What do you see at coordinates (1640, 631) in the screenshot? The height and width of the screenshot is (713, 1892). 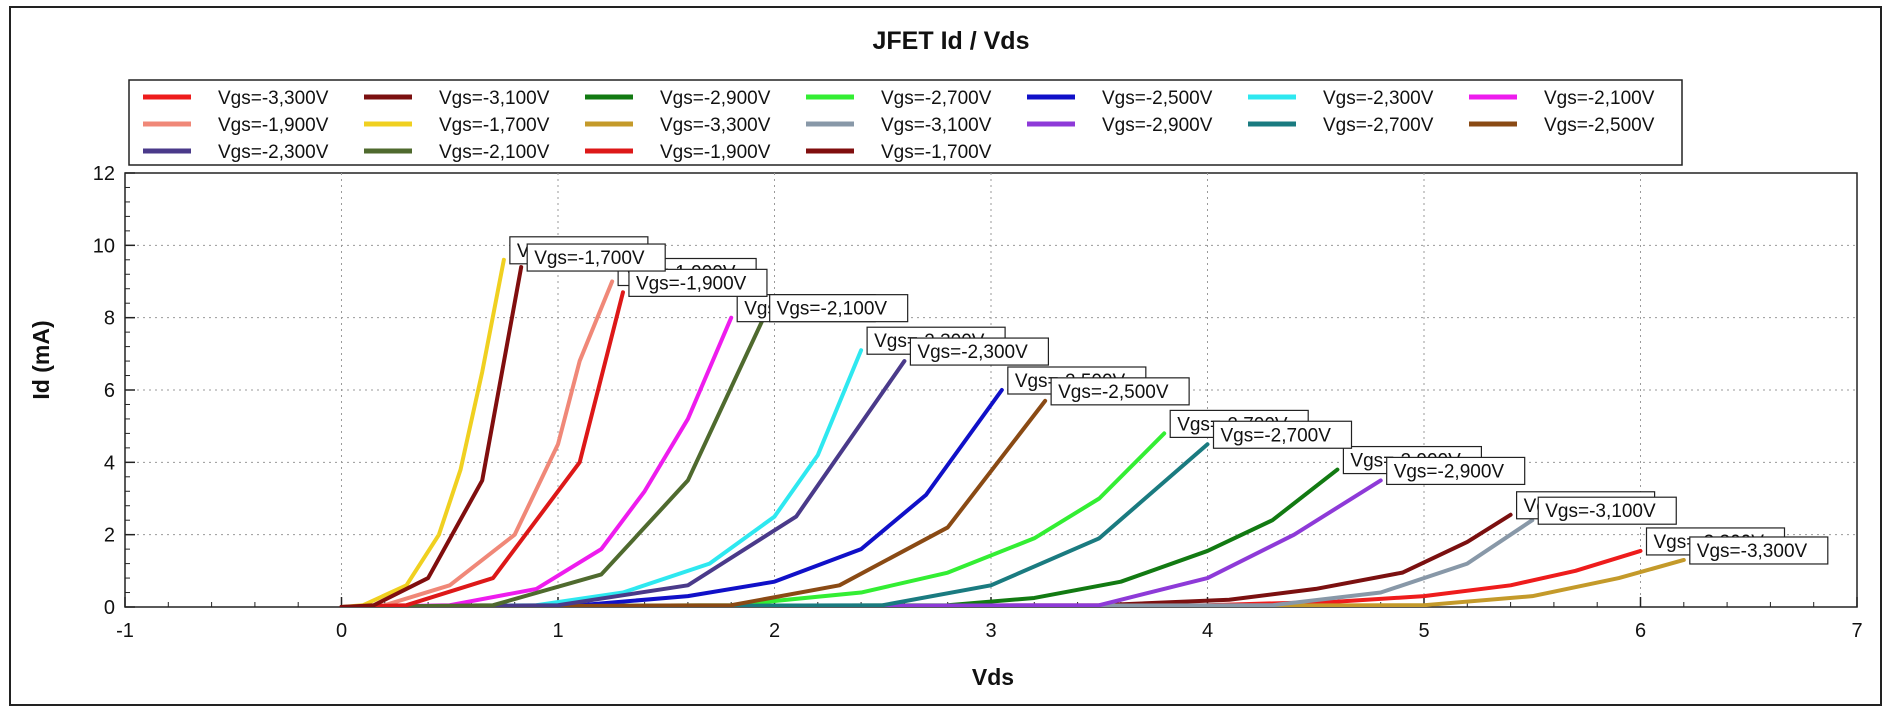 I see `x-tick-label: 6` at bounding box center [1640, 631].